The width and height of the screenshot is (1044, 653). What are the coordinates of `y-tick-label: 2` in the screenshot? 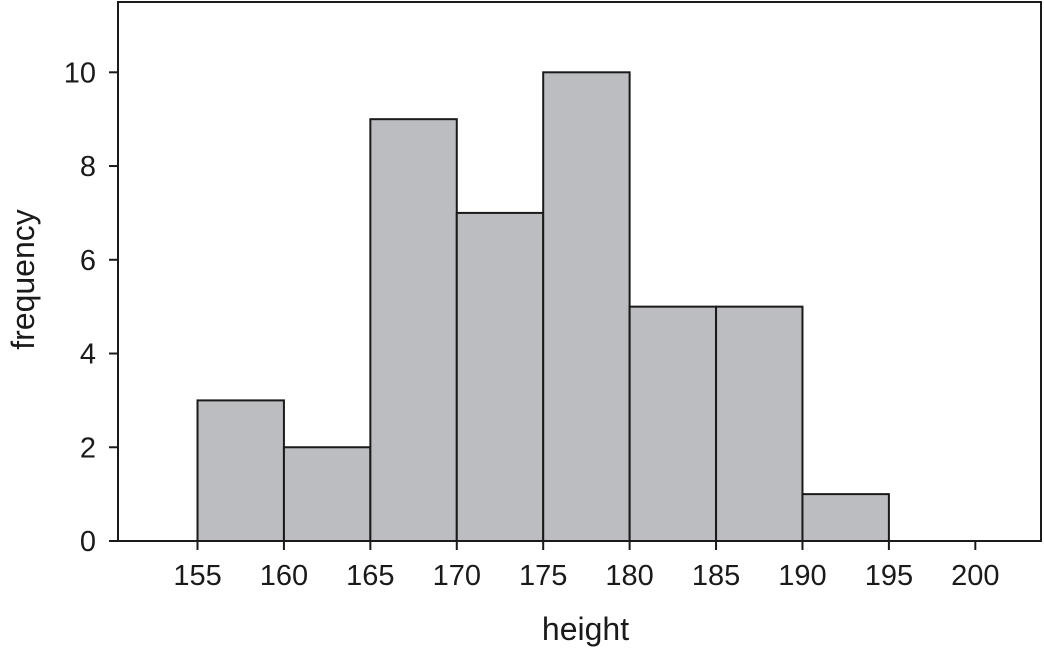 It's located at (88, 448).